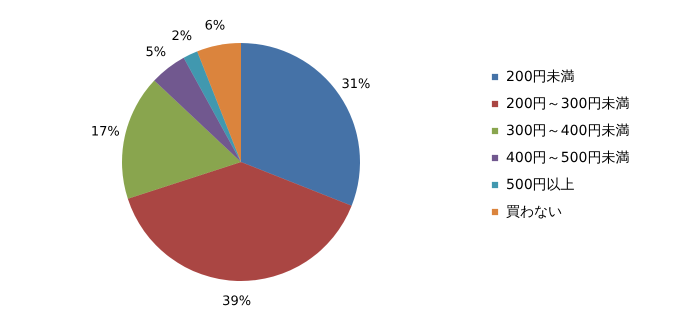  What do you see at coordinates (534, 212) in the screenshot?
I see `legend-label: 買わない` at bounding box center [534, 212].